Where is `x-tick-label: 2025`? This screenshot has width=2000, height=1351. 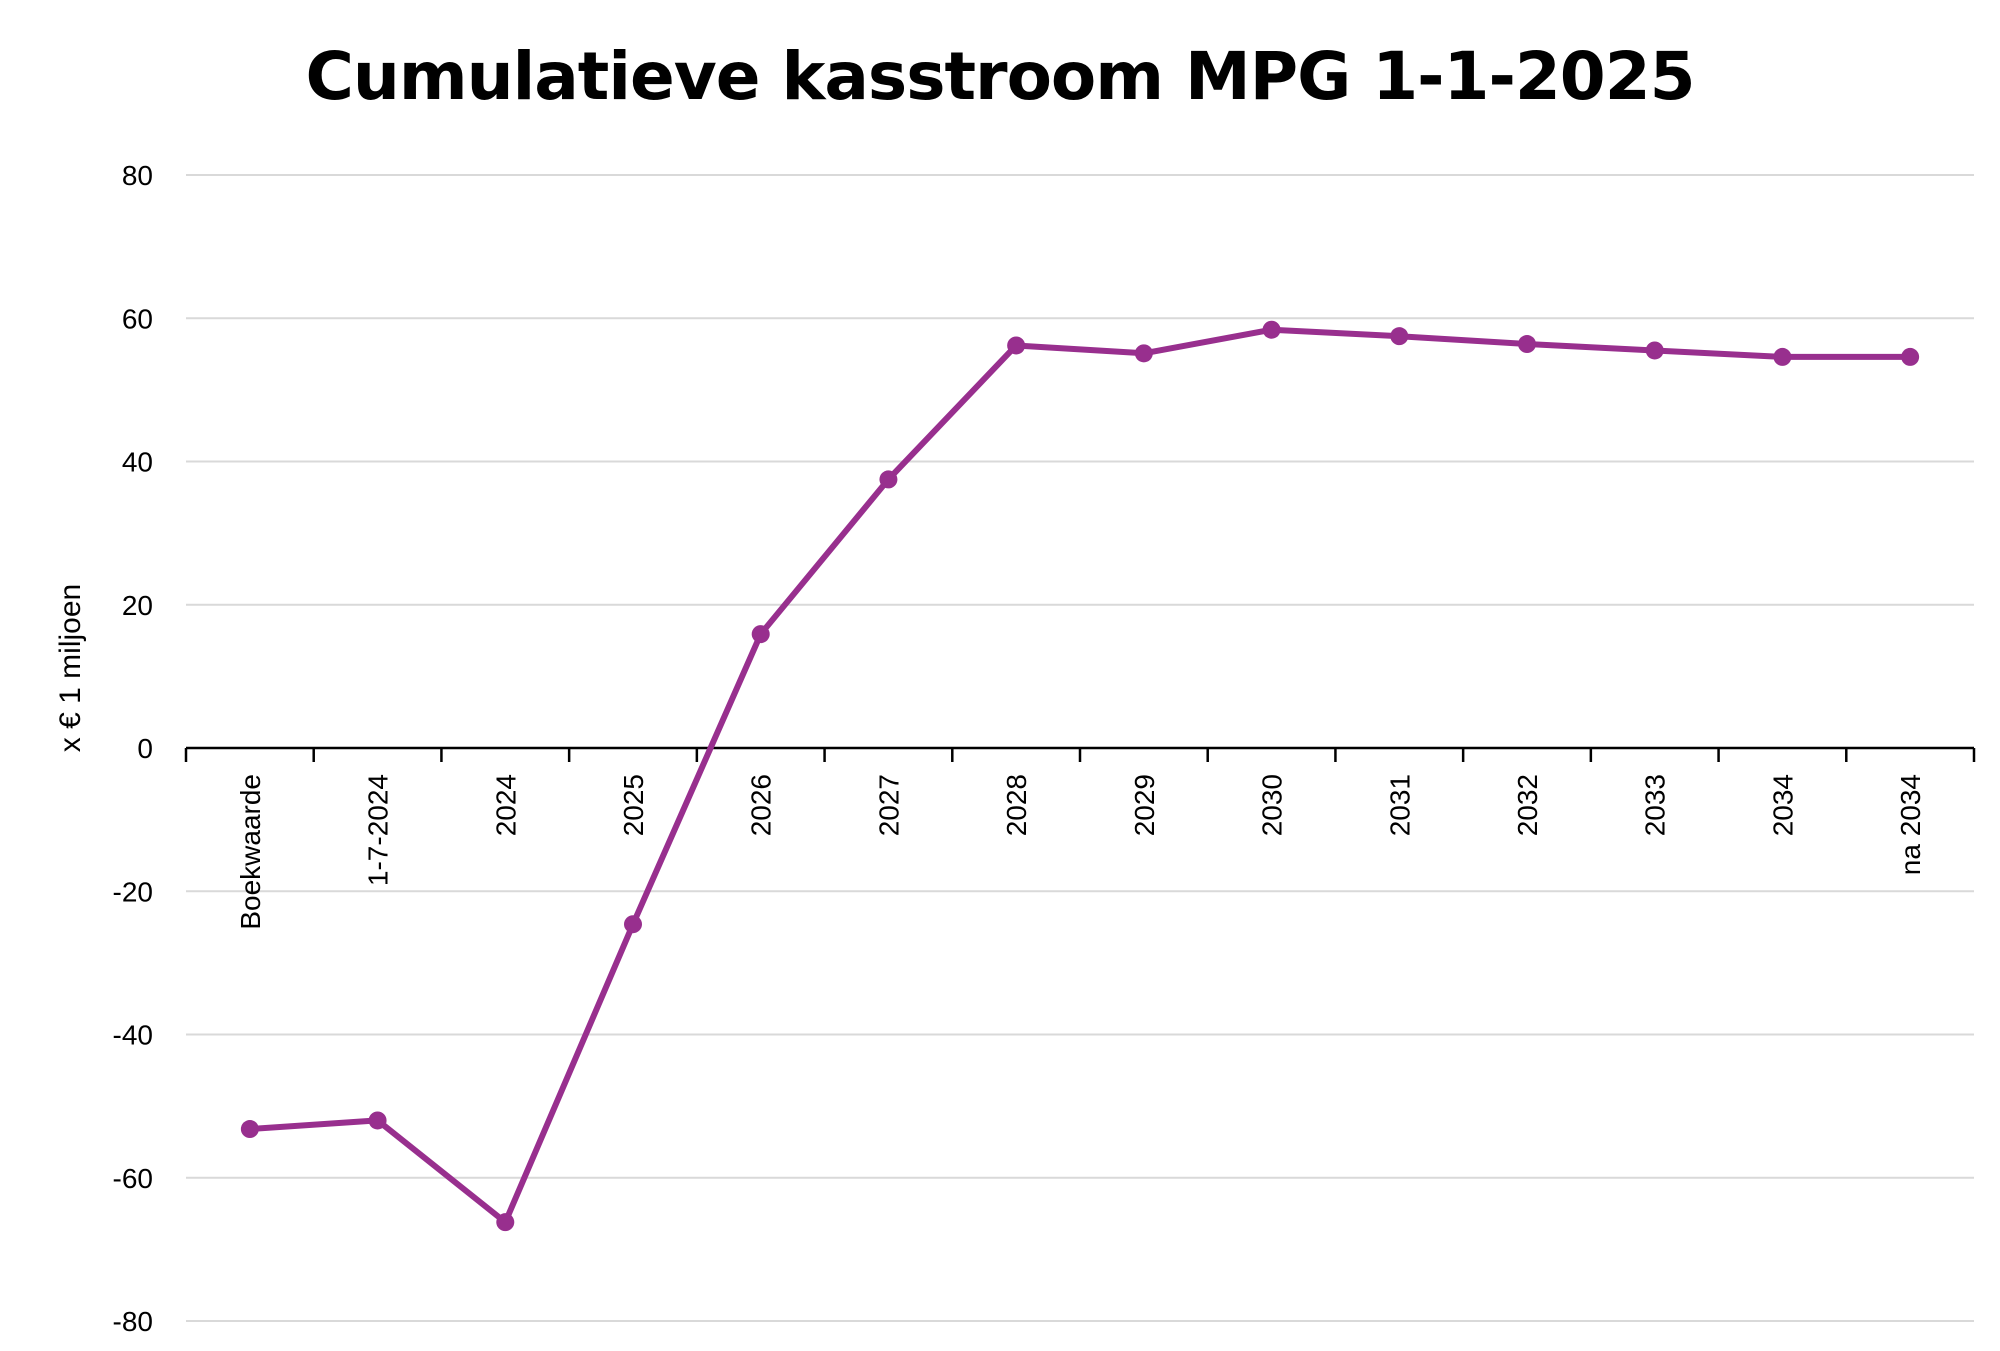
x-tick-label: 2025 is located at coordinates (633, 805).